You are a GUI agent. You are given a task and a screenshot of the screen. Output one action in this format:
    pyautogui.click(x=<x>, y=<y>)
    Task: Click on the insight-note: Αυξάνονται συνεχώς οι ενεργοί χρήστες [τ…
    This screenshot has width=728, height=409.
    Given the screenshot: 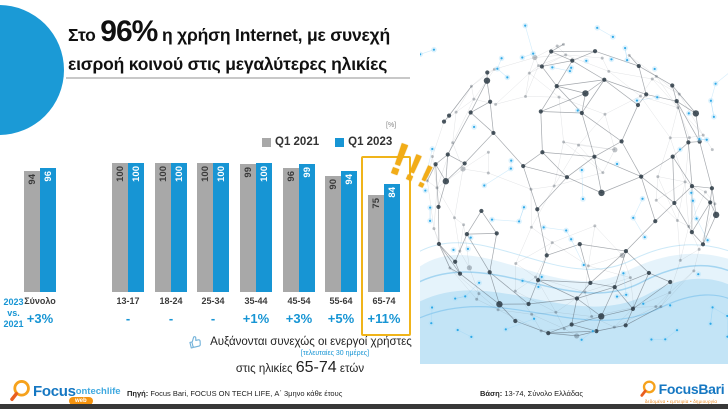 What is the action you would take?
    pyautogui.click(x=300, y=355)
    